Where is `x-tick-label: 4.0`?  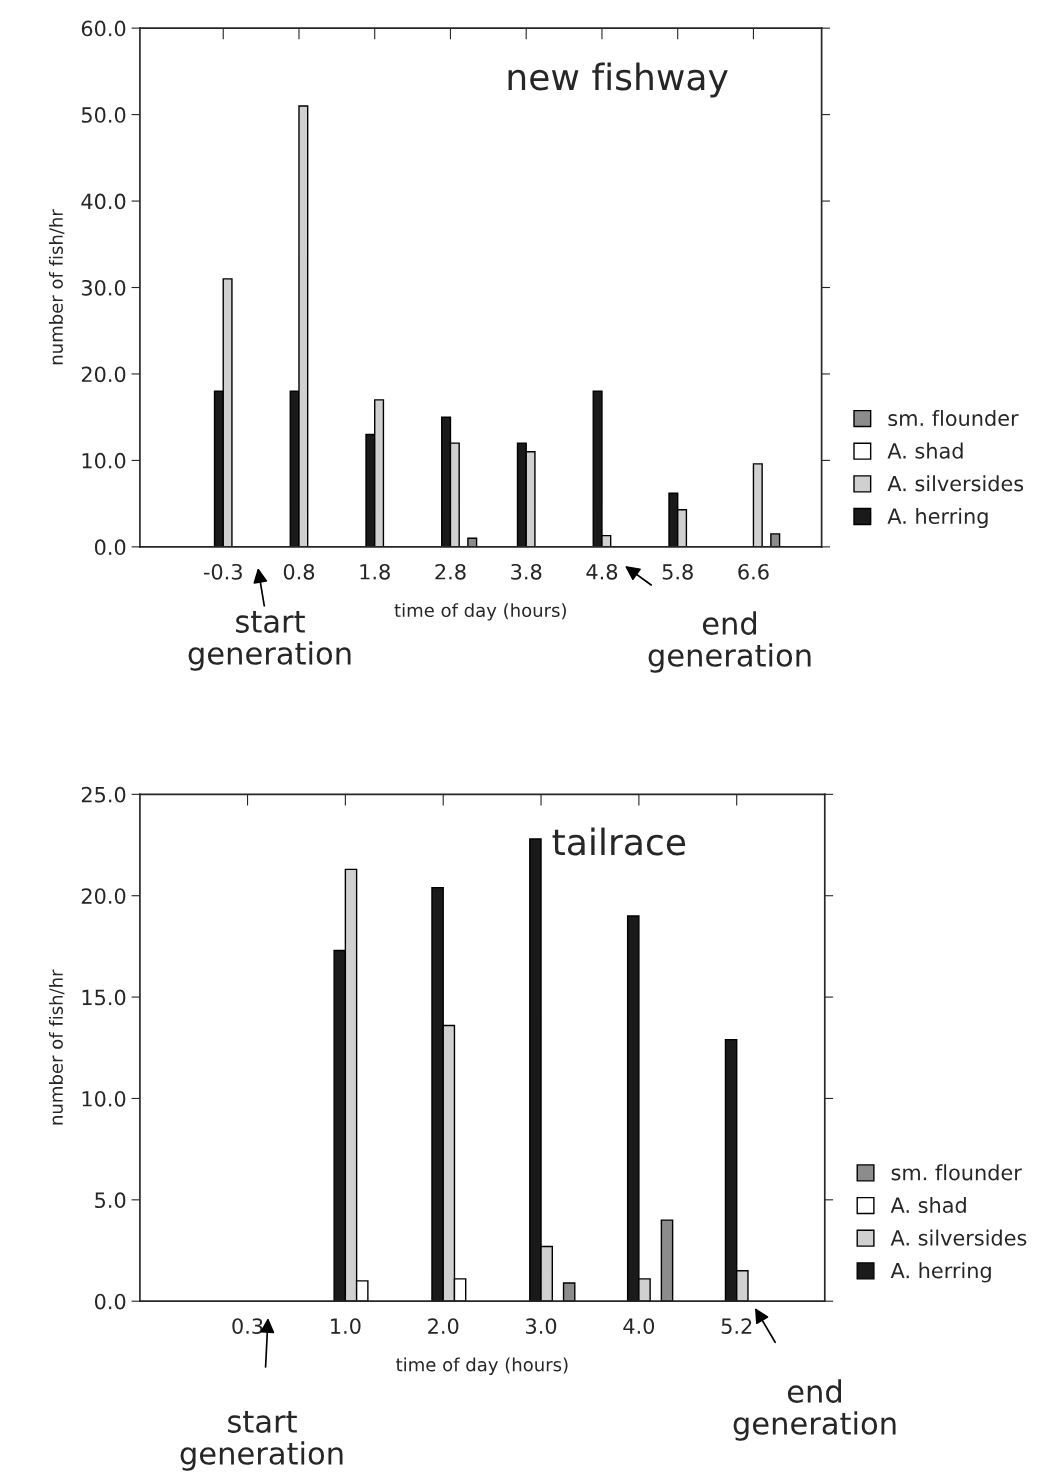
x-tick-label: 4.0 is located at coordinates (639, 1326).